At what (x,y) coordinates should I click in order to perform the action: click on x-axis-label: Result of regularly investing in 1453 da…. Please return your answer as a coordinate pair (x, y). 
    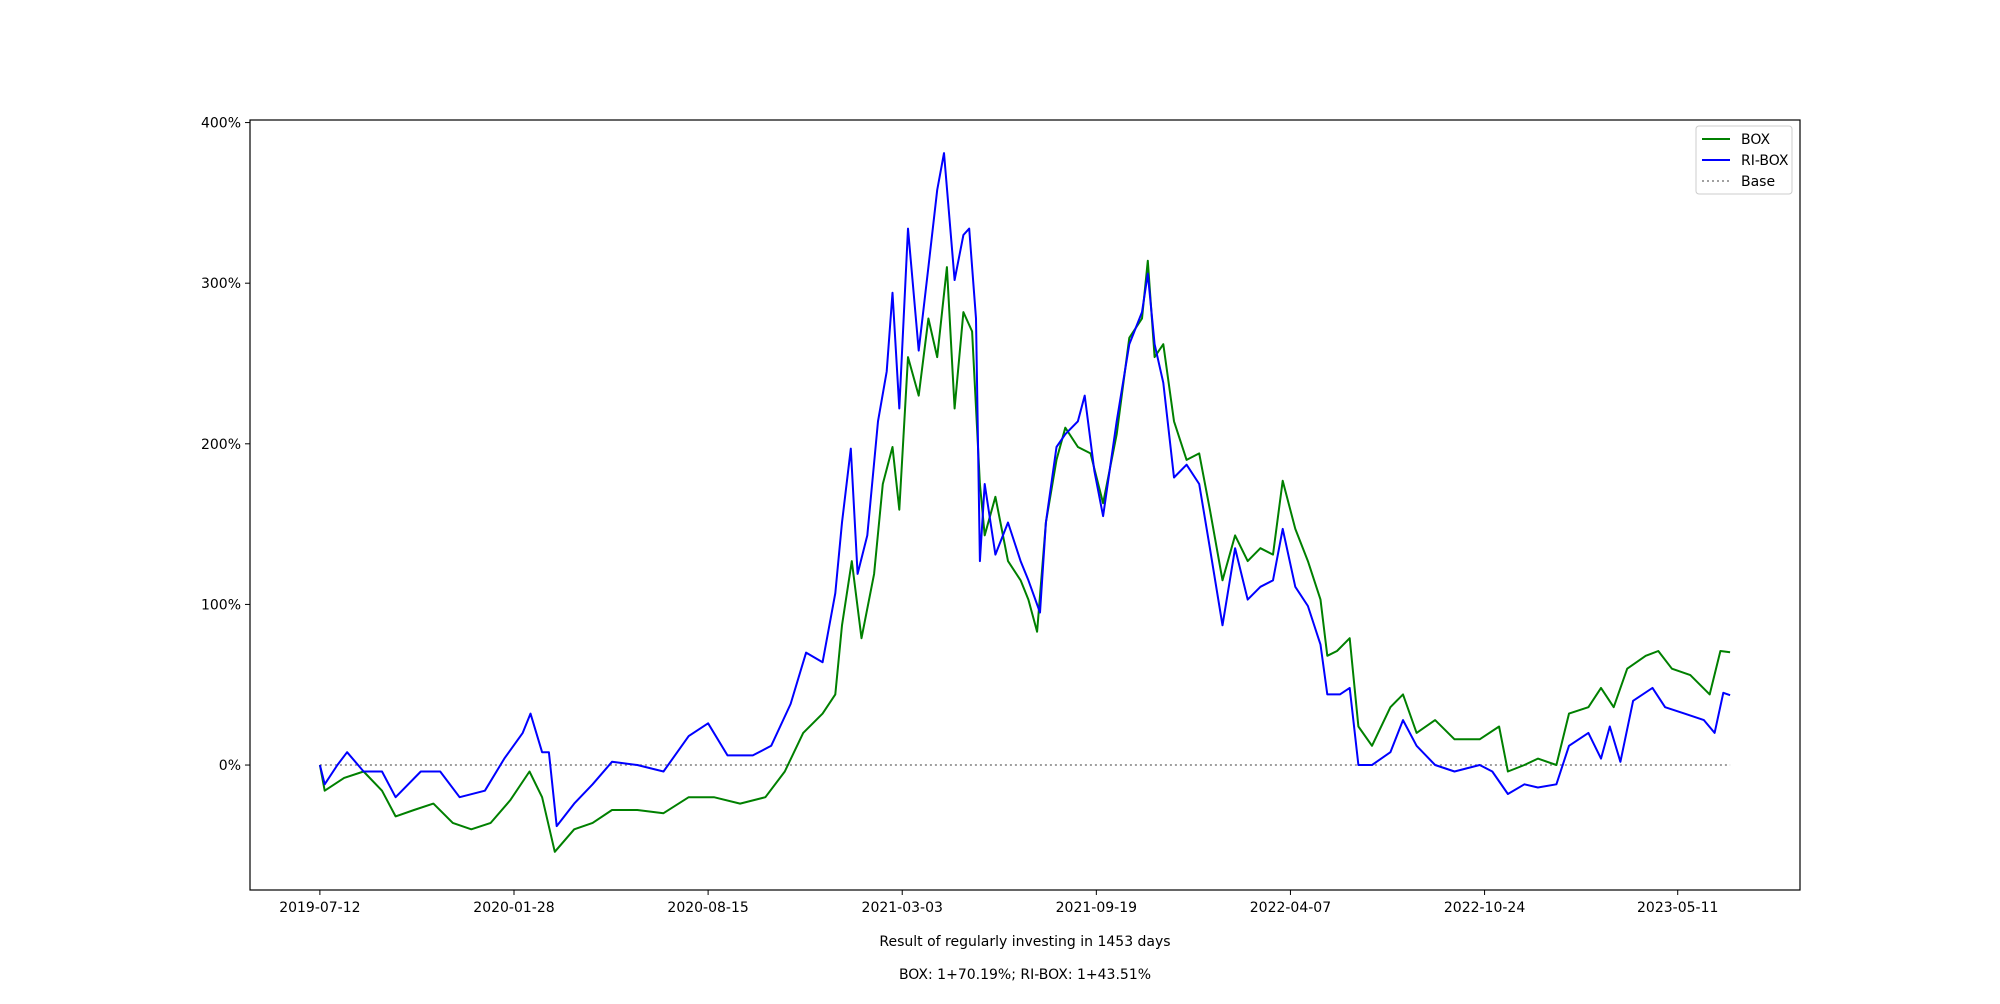
    Looking at the image, I should click on (1024, 942).